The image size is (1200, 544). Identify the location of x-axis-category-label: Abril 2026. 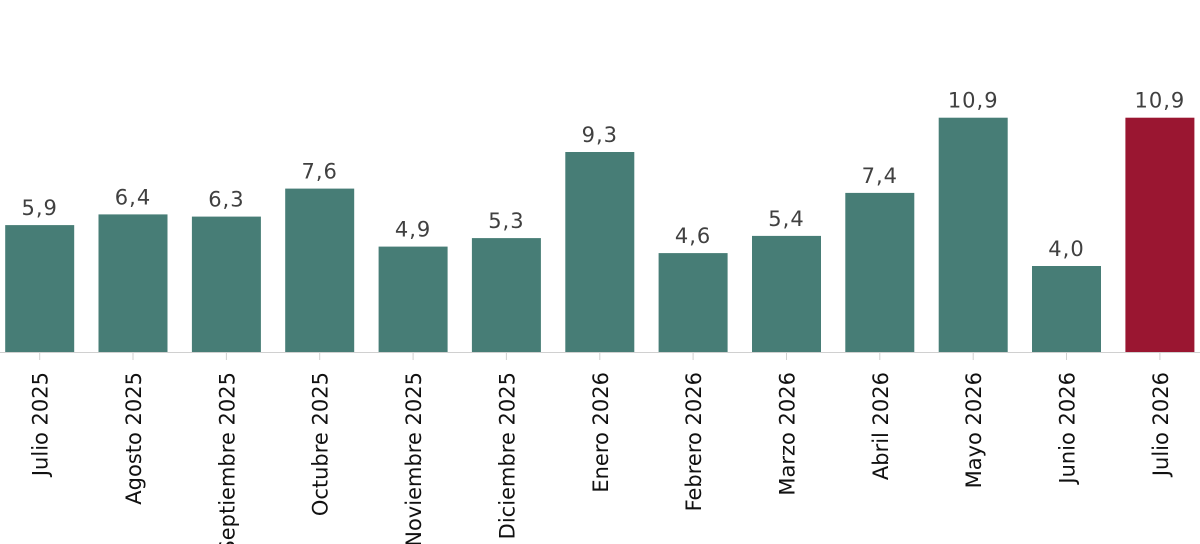
(881, 426).